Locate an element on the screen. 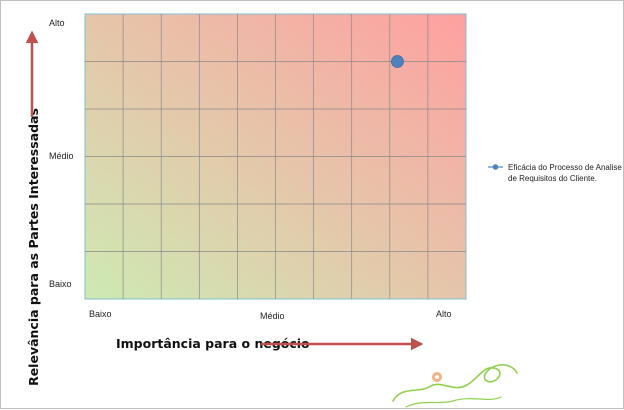  legend-marker is located at coordinates (495, 167).